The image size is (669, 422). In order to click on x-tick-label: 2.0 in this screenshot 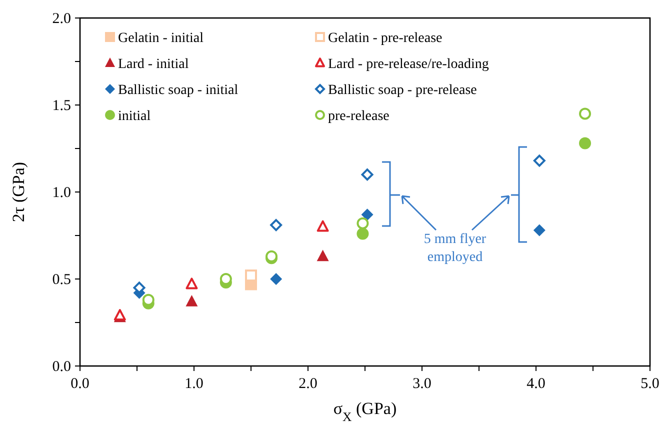, I will do `click(308, 384)`.